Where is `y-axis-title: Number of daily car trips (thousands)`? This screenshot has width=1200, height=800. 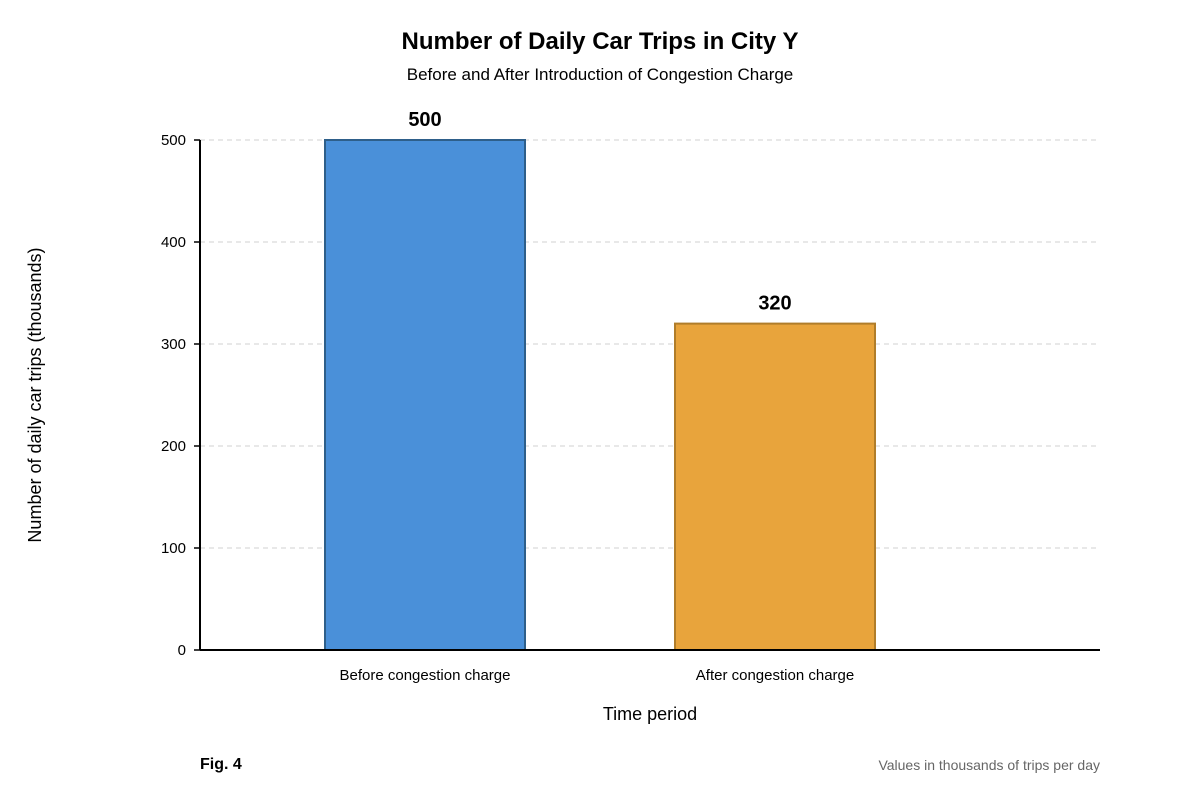 y-axis-title: Number of daily car trips (thousands) is located at coordinates (35, 394).